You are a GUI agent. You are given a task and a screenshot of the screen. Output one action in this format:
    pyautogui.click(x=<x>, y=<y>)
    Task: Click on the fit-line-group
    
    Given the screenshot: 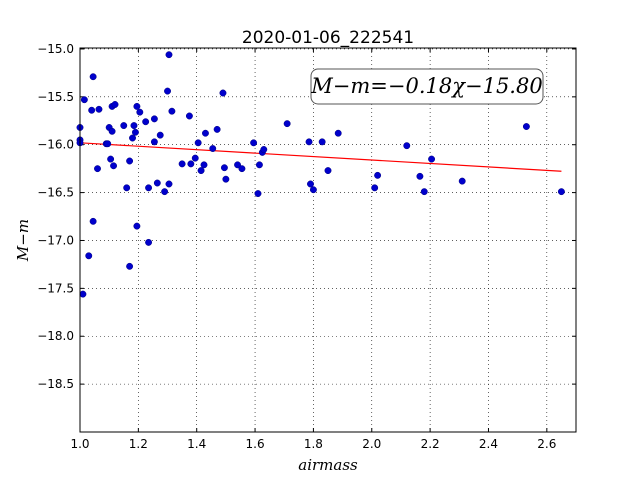 What is the action you would take?
    pyautogui.click(x=320, y=157)
    